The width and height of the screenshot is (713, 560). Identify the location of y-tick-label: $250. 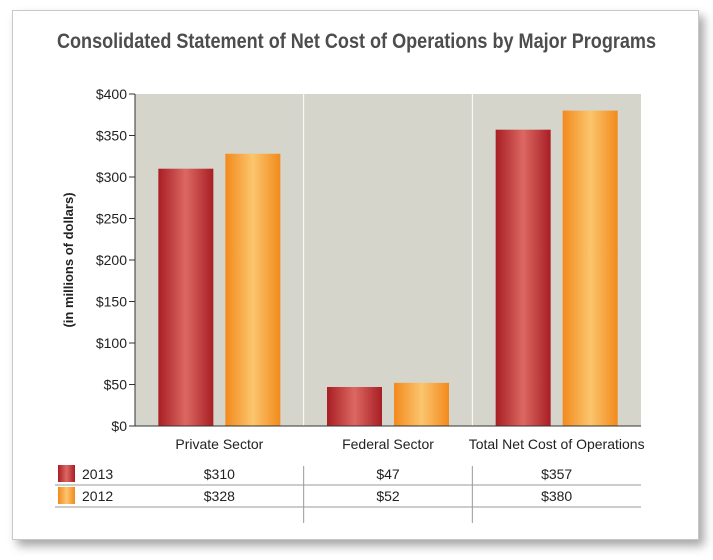
(111, 219).